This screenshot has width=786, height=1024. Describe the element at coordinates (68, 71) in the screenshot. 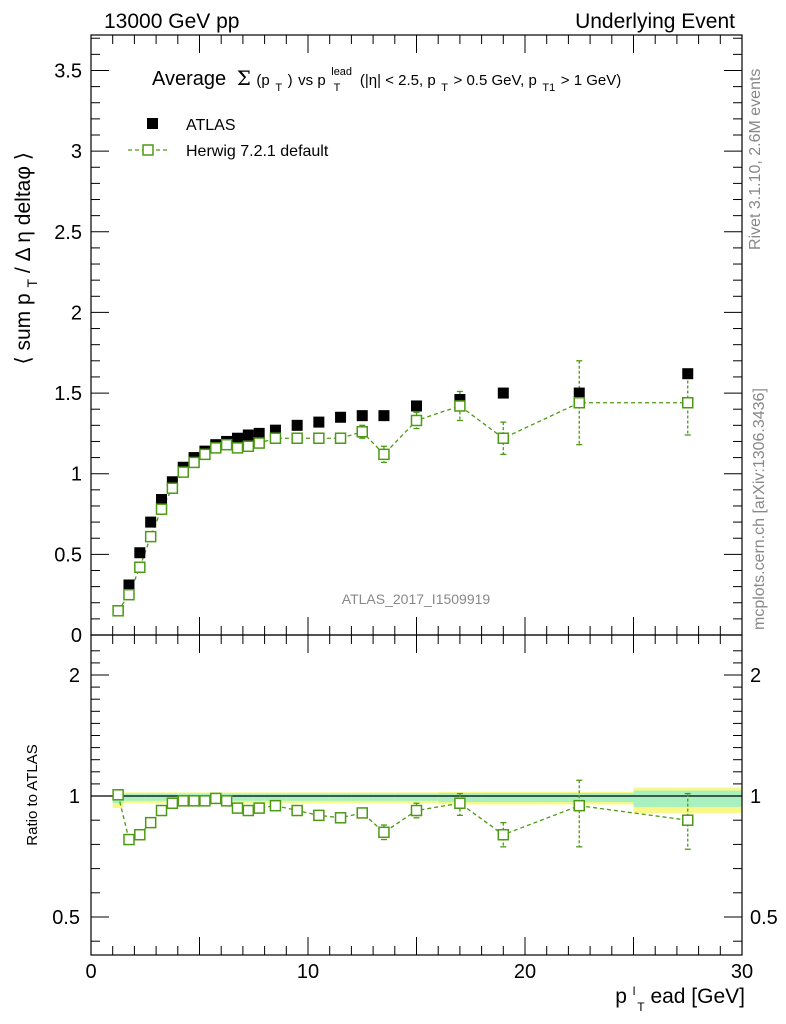

I see `main-ytick-label: 3.5` at that location.